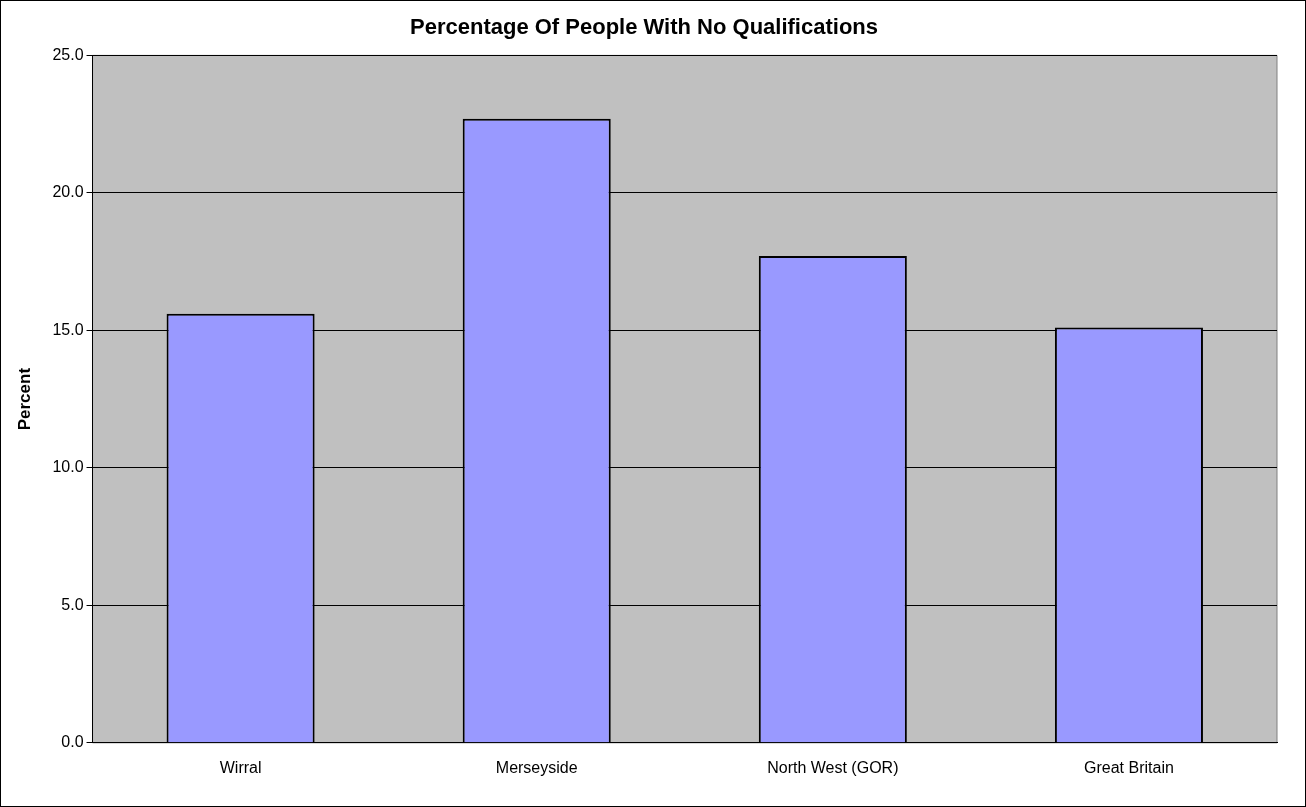 The width and height of the screenshot is (1306, 807). I want to click on y-tick-label: 15.0, so click(68, 329).